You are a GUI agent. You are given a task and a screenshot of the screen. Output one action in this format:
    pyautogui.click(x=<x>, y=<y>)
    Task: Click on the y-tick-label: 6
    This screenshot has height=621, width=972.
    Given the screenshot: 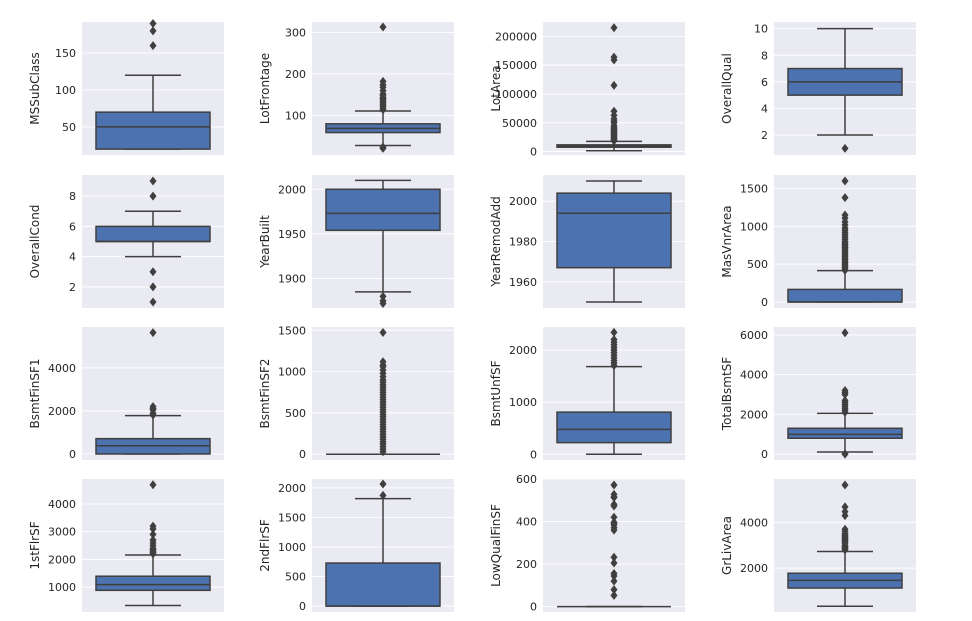 What is the action you would take?
    pyautogui.click(x=72, y=226)
    